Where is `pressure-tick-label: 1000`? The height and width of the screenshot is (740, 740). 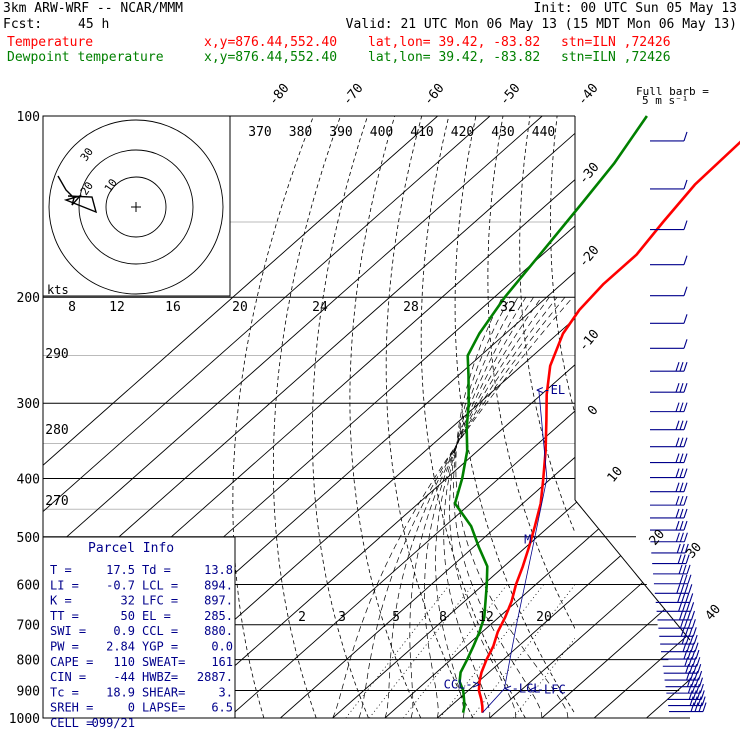 pressure-tick-label: 1000 is located at coordinates (24, 719).